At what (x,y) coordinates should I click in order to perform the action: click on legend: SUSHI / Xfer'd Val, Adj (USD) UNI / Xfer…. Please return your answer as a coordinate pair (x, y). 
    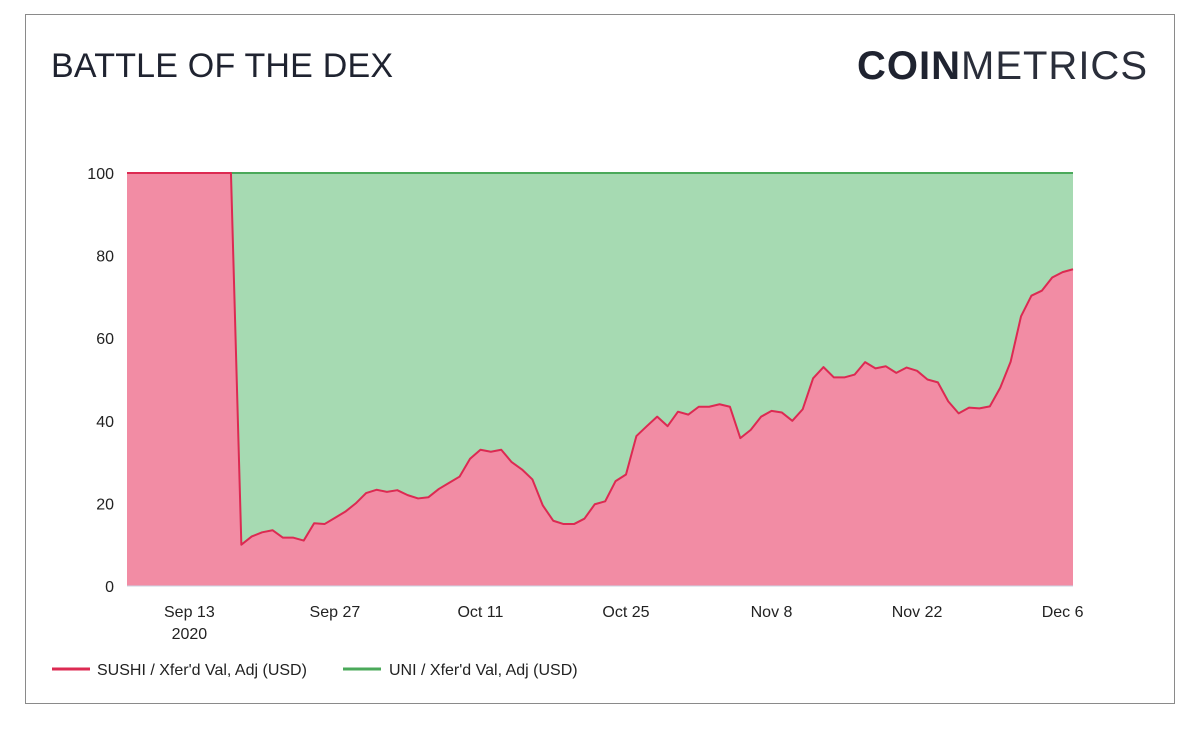
    Looking at the image, I should click on (315, 670).